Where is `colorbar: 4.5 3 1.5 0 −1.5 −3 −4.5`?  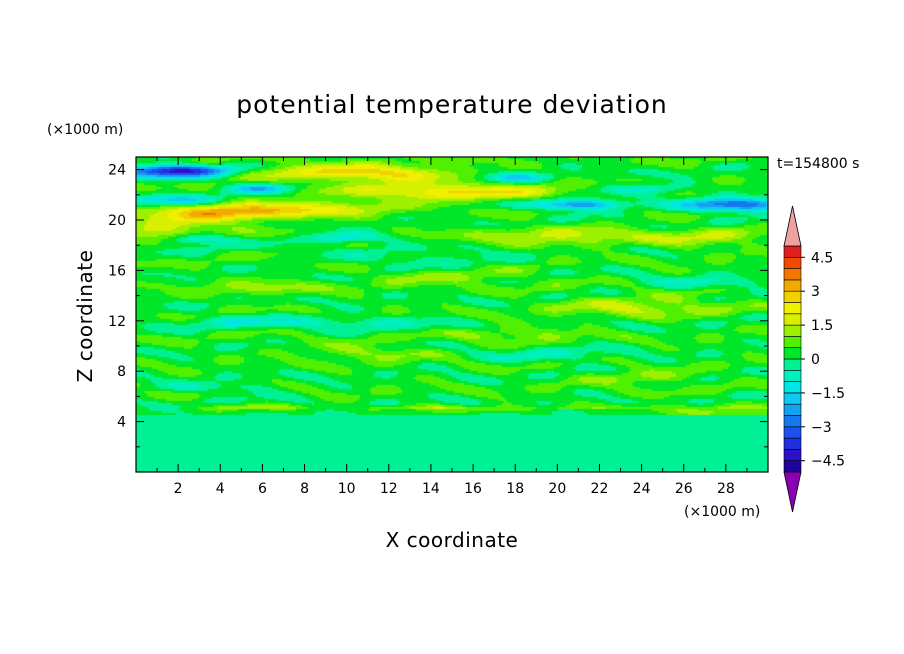
colorbar: 4.5 3 1.5 0 −1.5 −3 −4.5 is located at coordinates (814, 359).